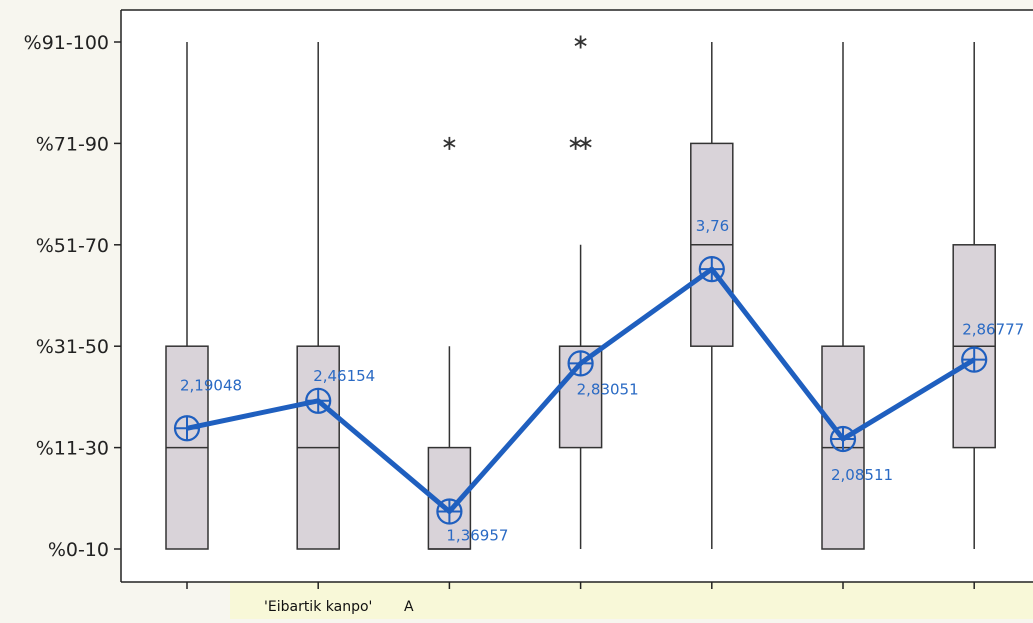 This screenshot has width=1033, height=623. I want to click on mean-value-label: 2,46154, so click(344, 376).